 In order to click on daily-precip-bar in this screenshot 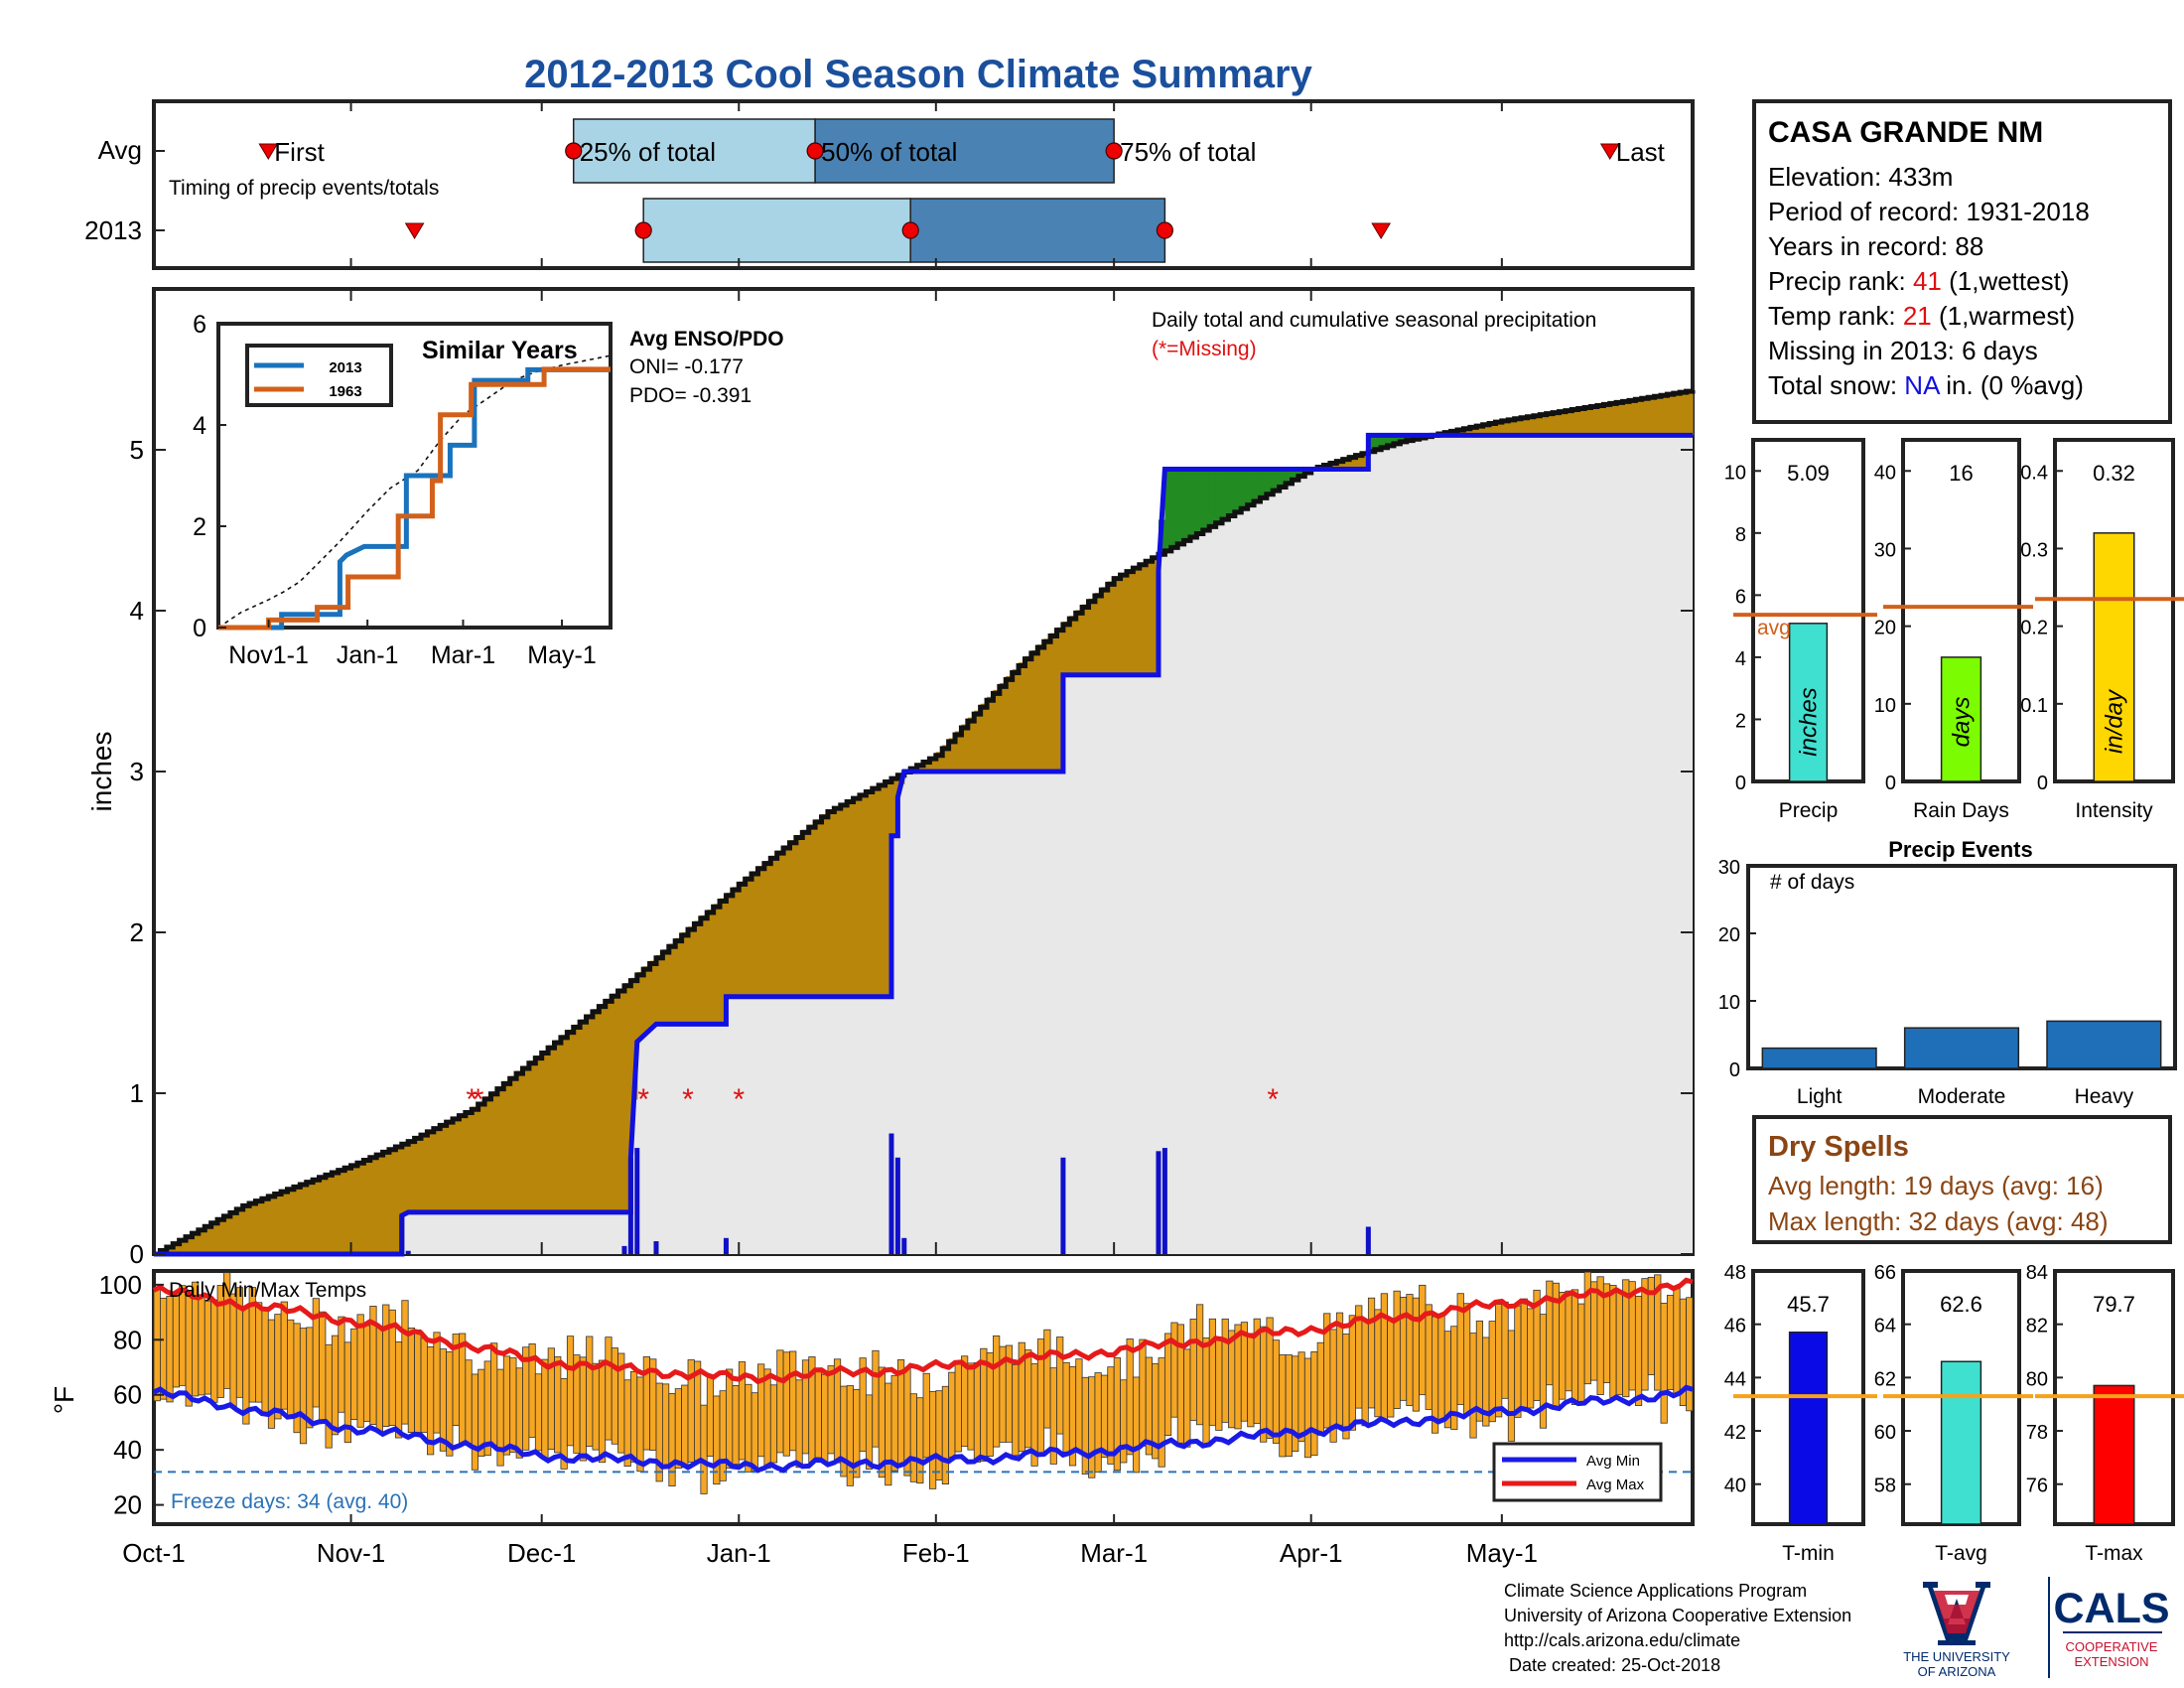, I will do `click(904, 1245)`.